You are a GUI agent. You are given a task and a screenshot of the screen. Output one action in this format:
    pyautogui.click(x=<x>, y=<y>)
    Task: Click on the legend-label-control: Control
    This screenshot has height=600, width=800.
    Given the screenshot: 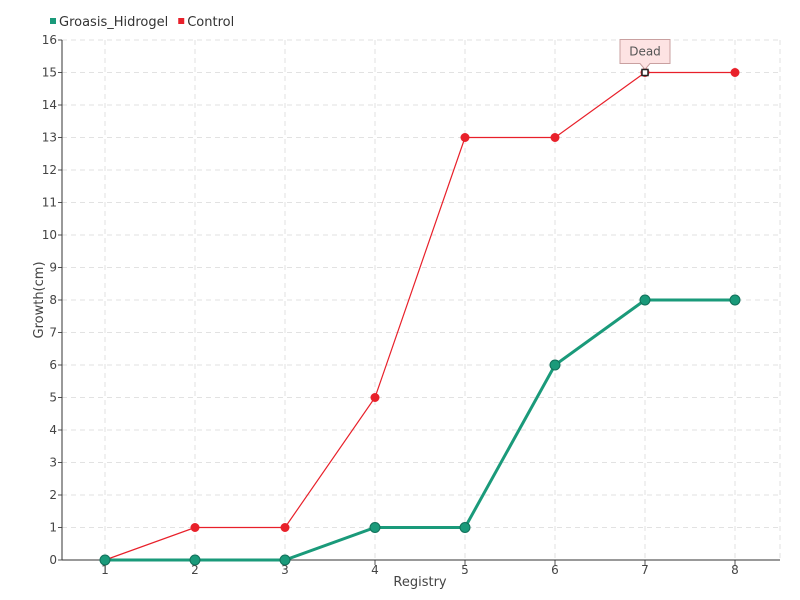 What is the action you would take?
    pyautogui.click(x=210, y=22)
    